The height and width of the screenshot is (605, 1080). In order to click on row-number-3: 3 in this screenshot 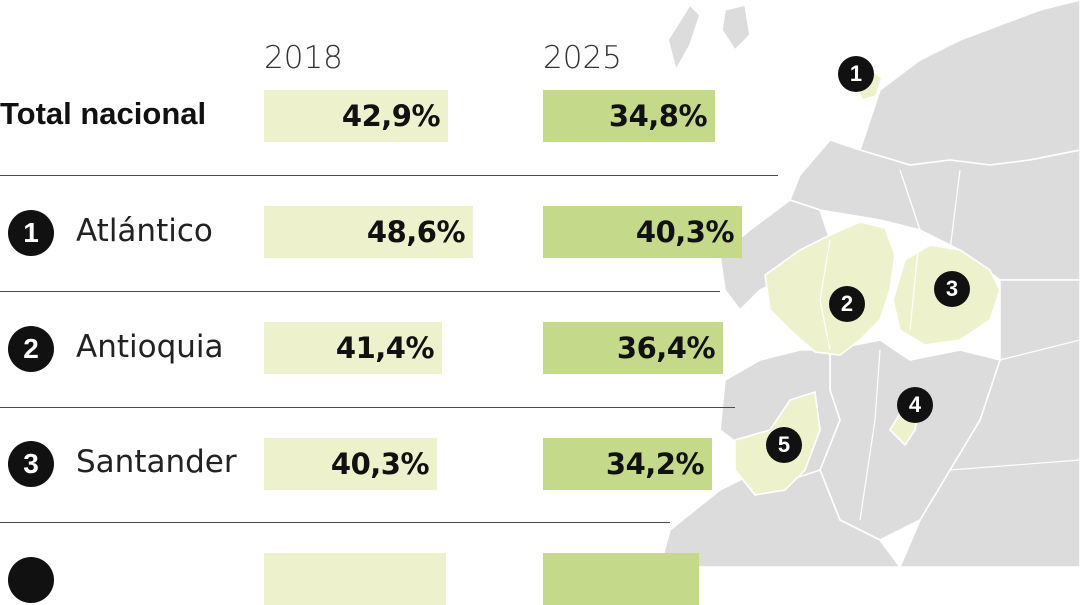, I will do `click(31, 464)`.